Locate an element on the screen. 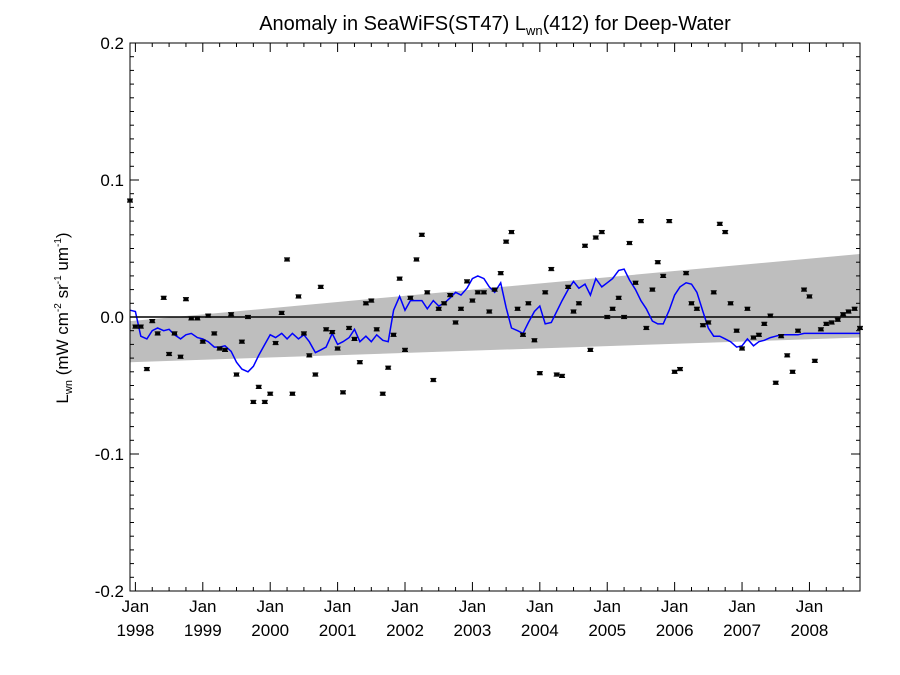 The width and height of the screenshot is (900, 675). y-tick-label: -0.1 is located at coordinates (109, 454).